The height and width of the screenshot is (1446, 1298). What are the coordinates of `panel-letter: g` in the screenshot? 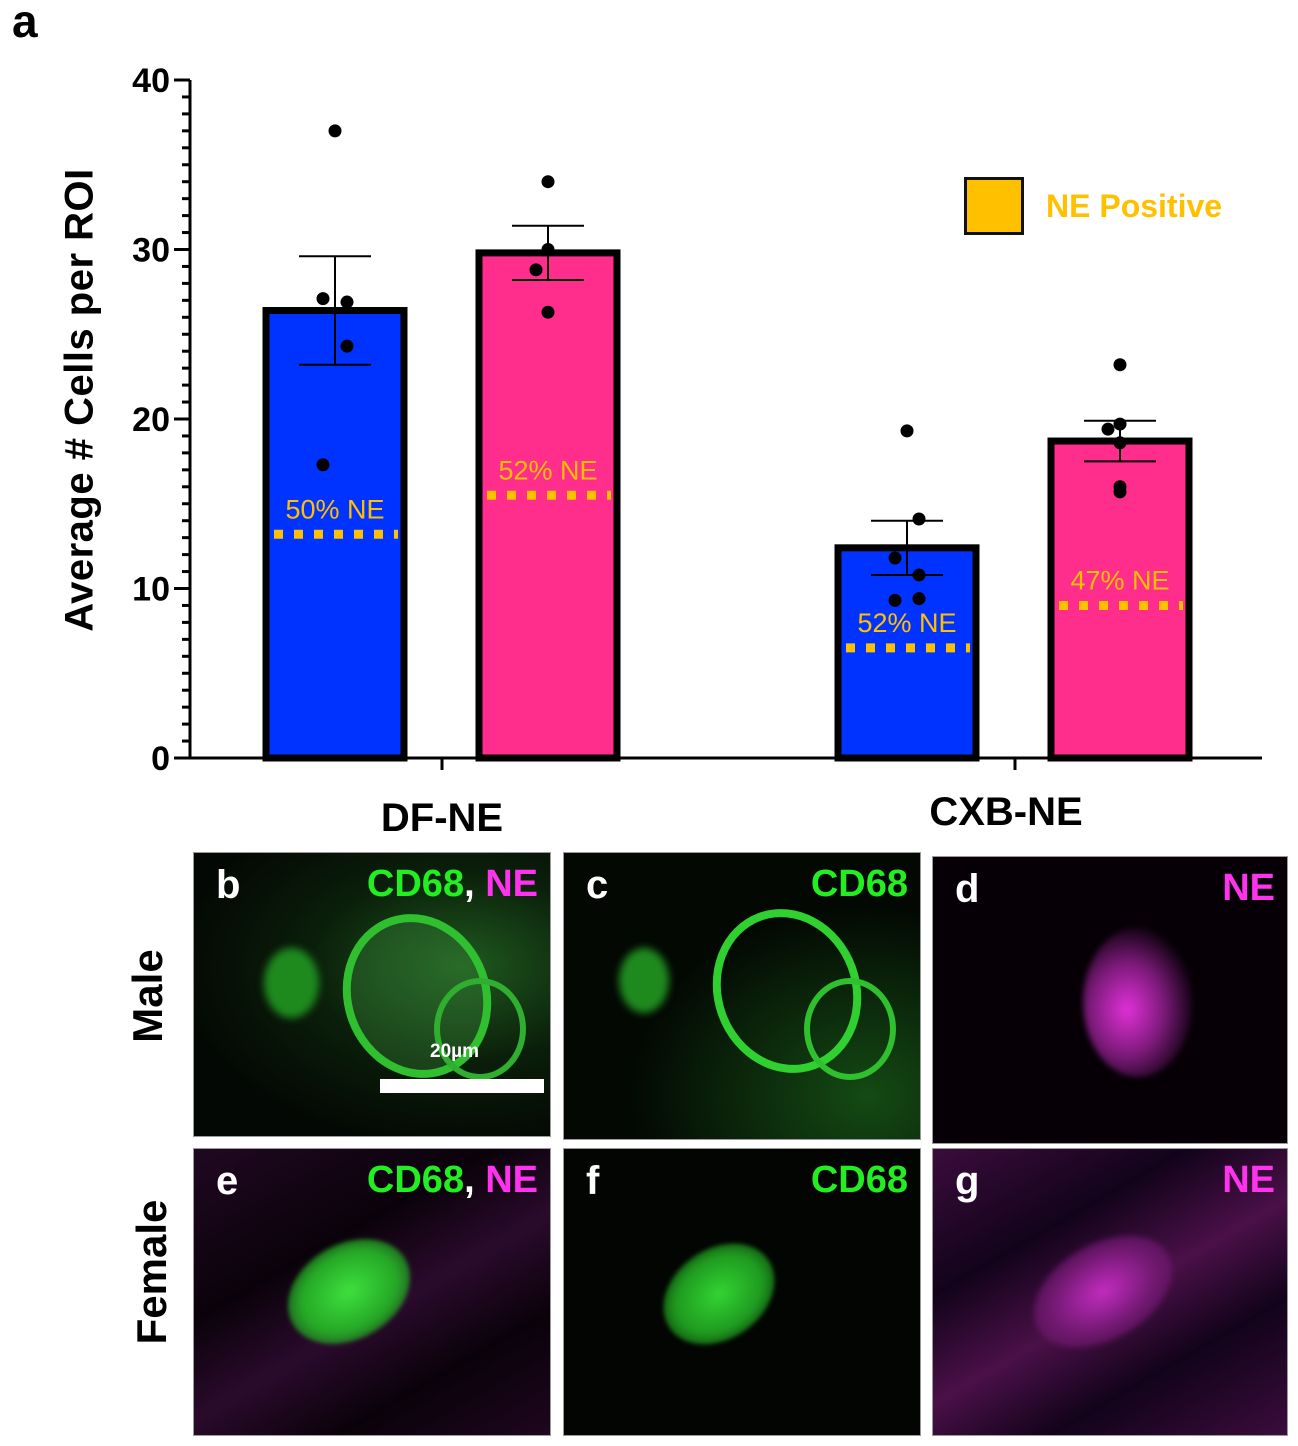 It's located at (967, 1181).